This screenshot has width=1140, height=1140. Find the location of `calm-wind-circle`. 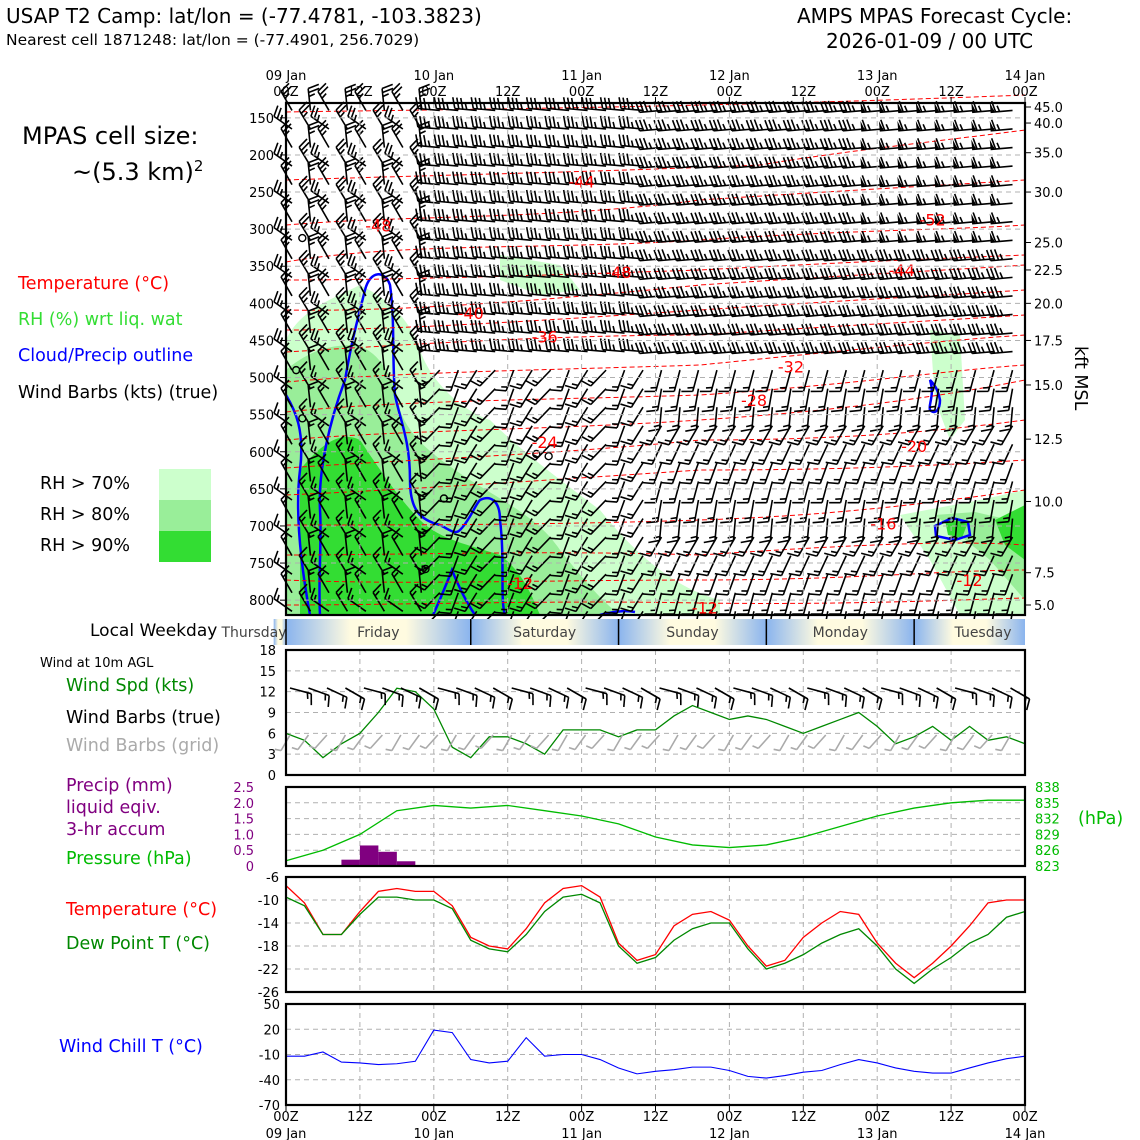

calm-wind-circle is located at coordinates (536, 454).